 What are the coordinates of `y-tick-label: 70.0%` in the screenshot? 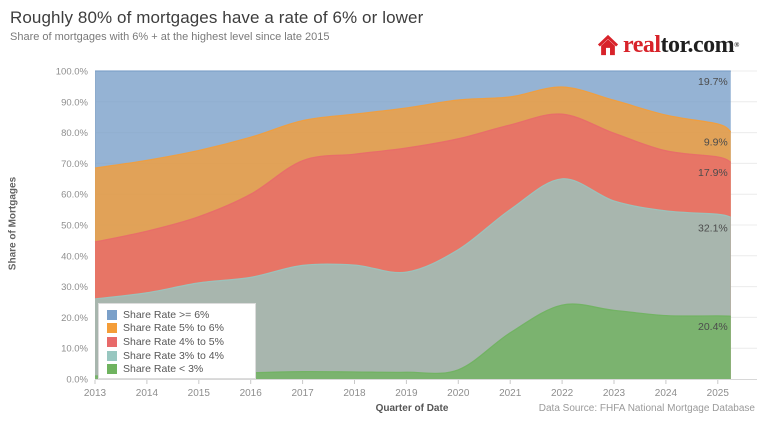 It's located at (74, 164).